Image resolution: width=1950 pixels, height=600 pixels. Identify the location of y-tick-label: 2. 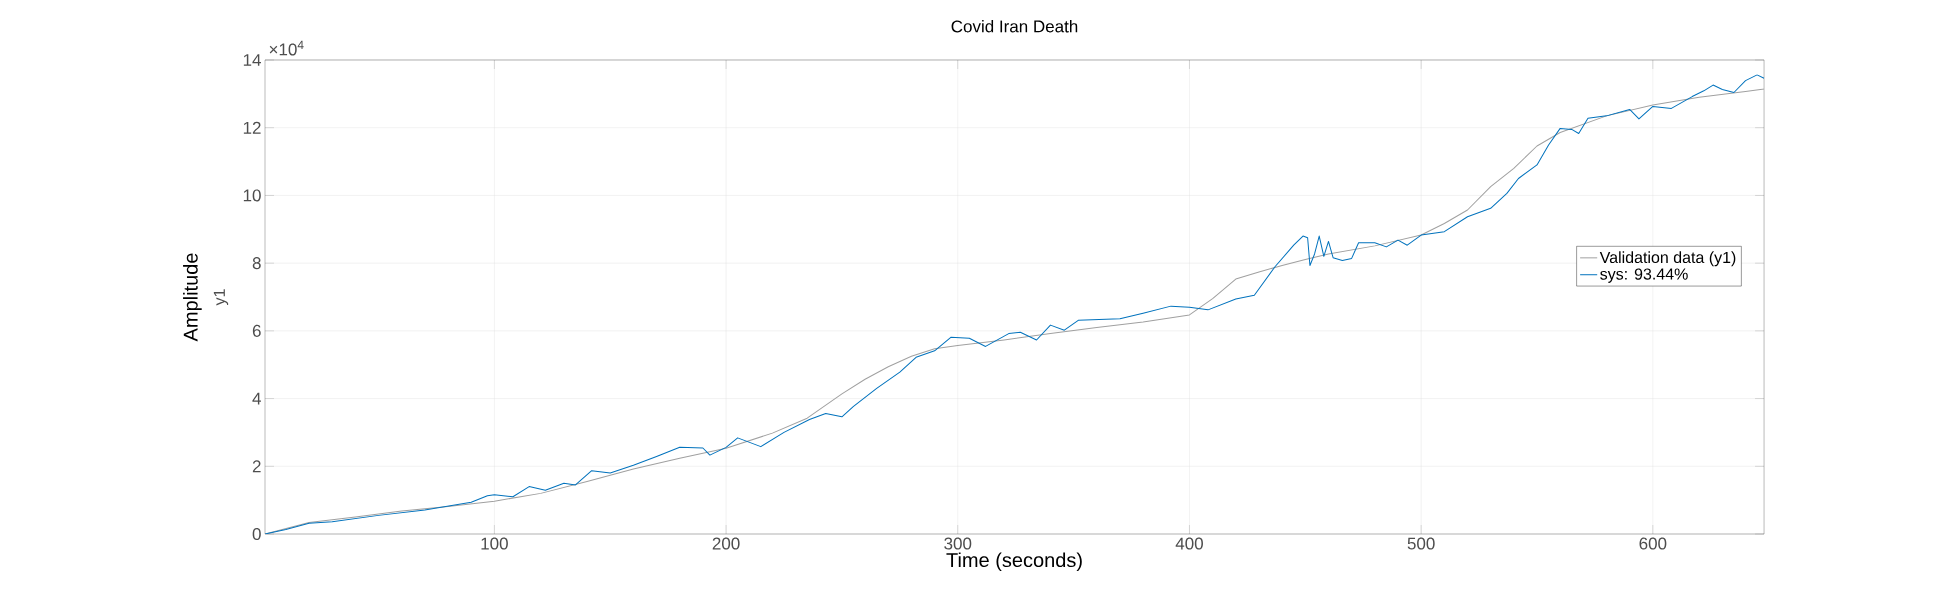
(256, 466).